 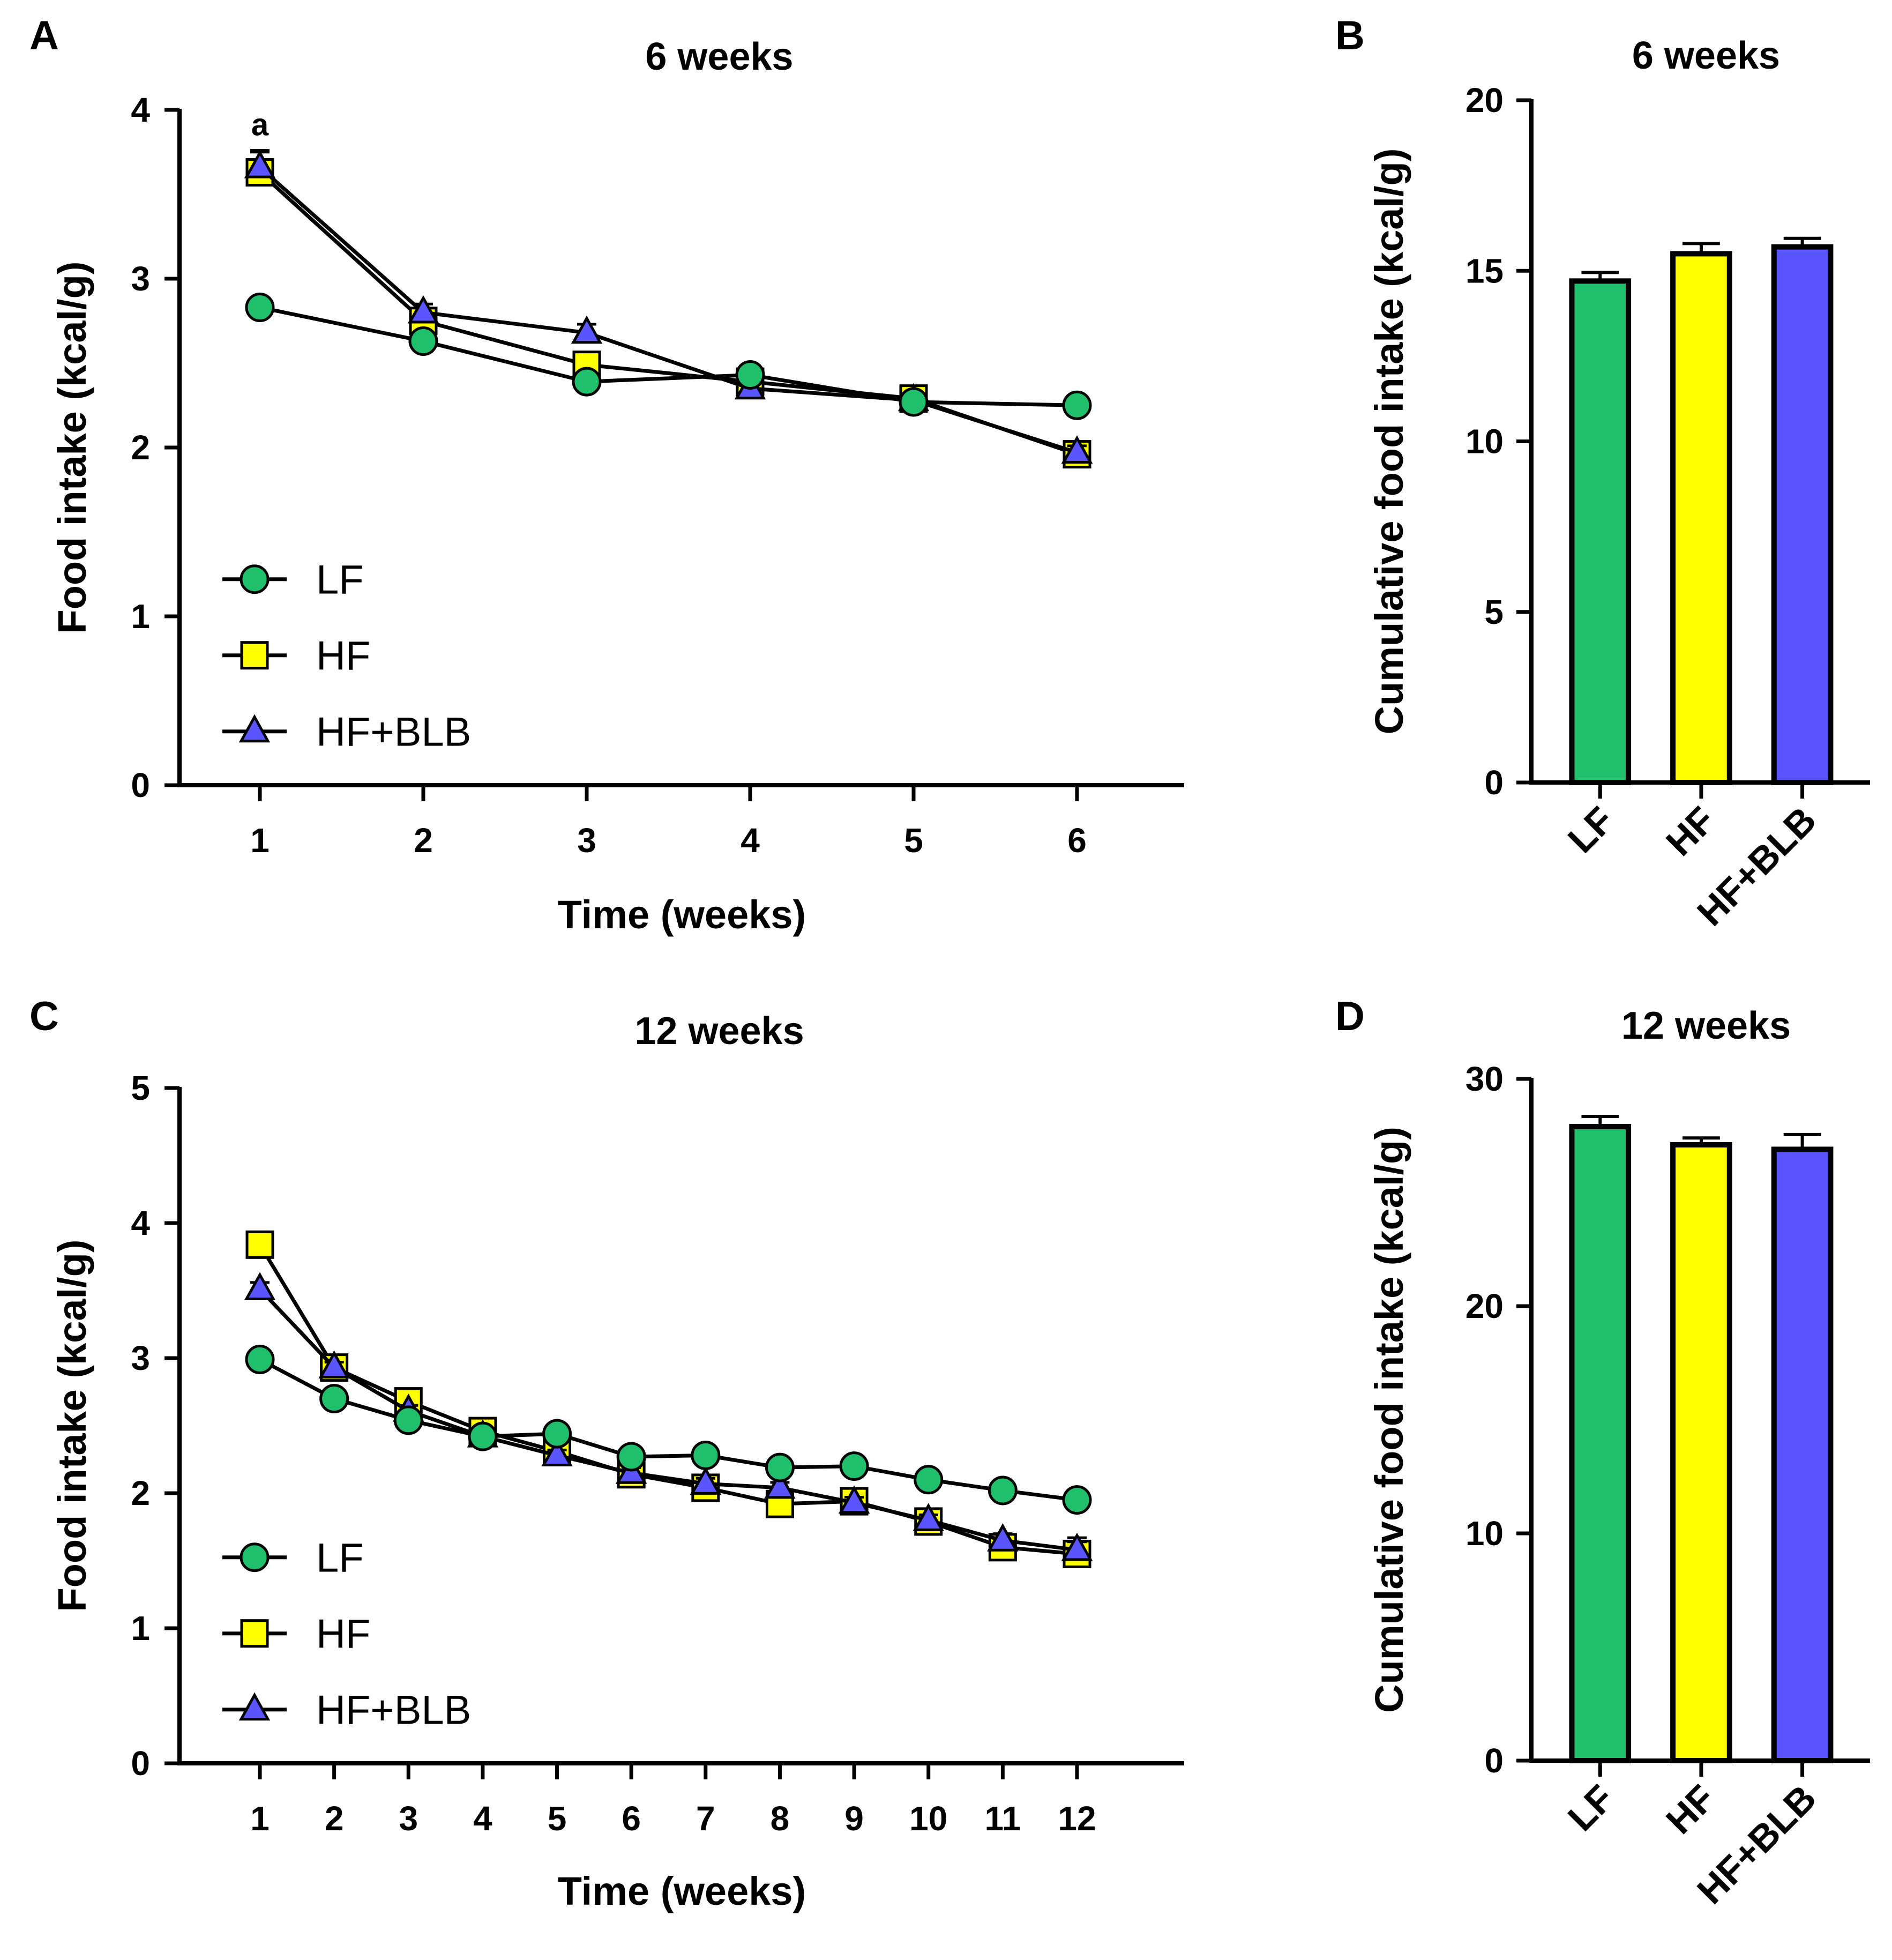 What do you see at coordinates (1350, 1017) in the screenshot?
I see `panel-letter-d: D` at bounding box center [1350, 1017].